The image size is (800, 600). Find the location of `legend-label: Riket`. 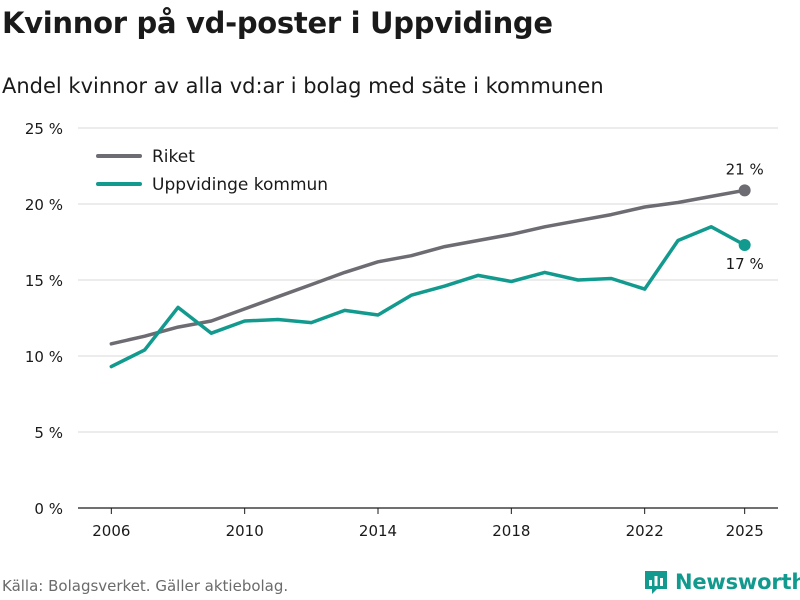

legend-label: Riket is located at coordinates (173, 157).